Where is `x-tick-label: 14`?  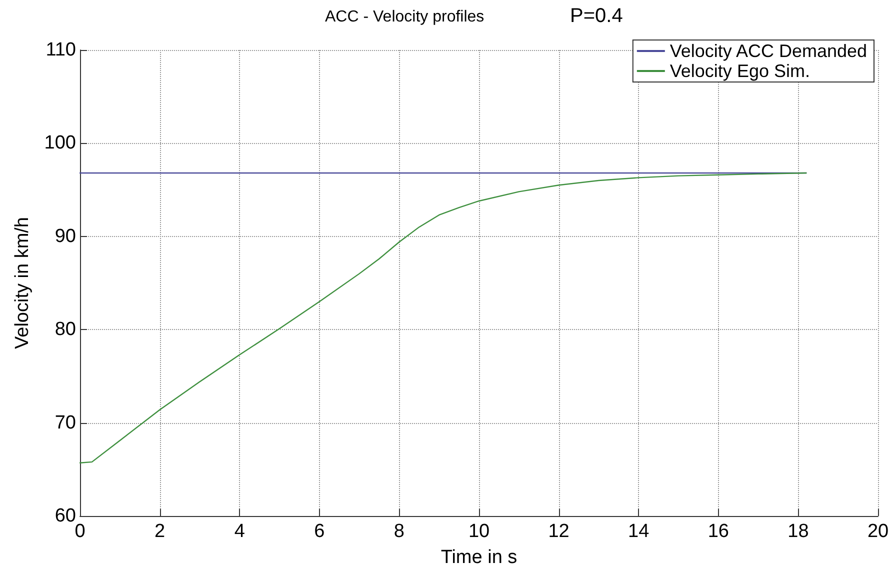
x-tick-label: 14 is located at coordinates (639, 531).